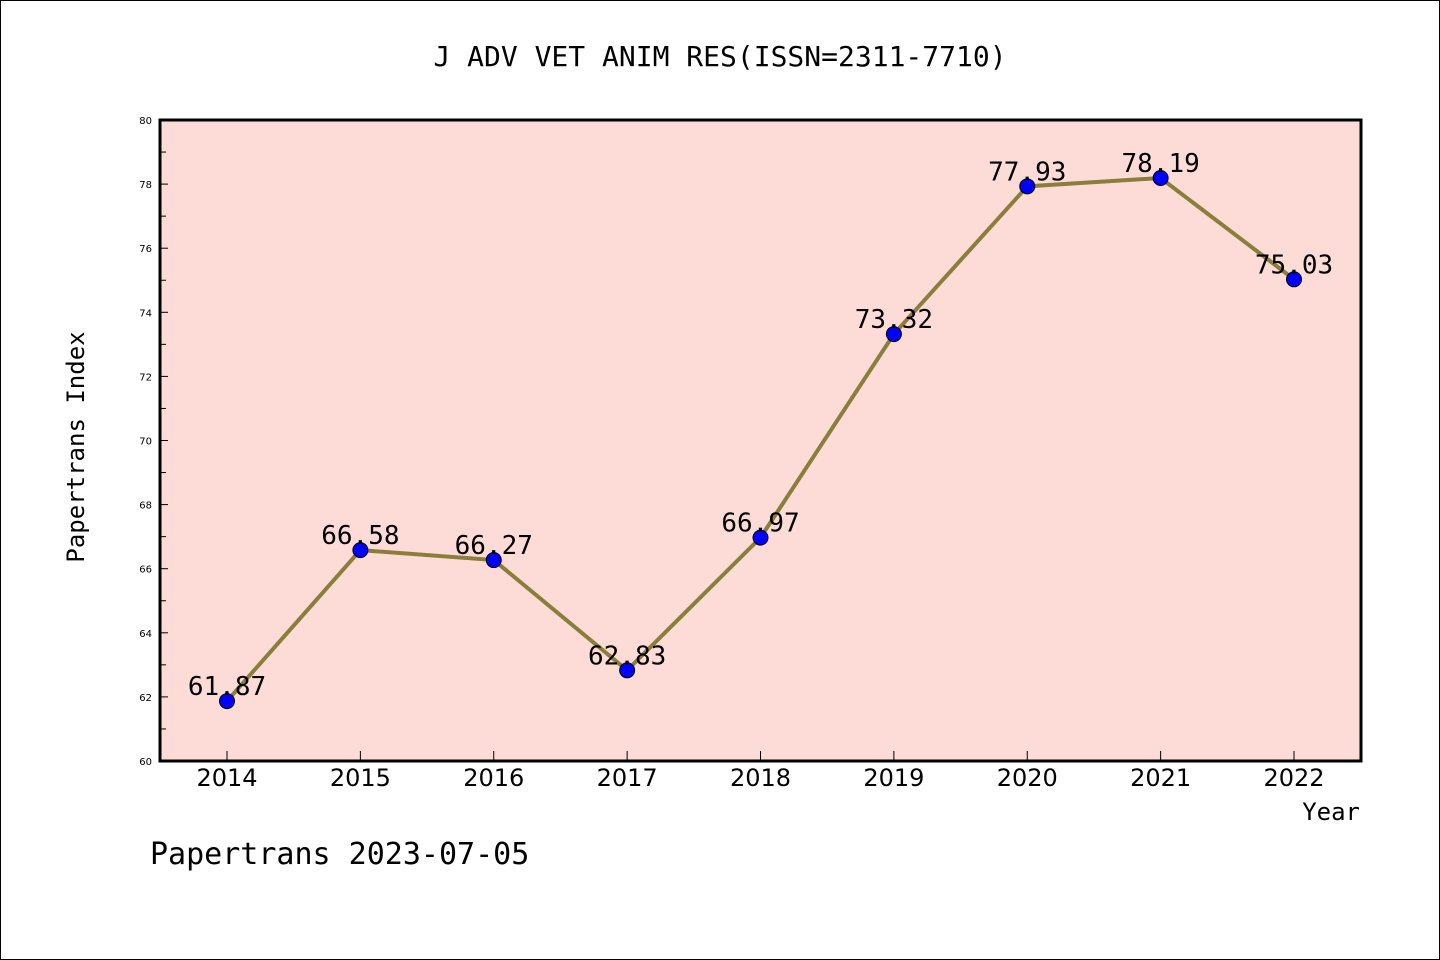  Describe the element at coordinates (719, 56) in the screenshot. I see `chart-title: J ADV VET ANIM RES(ISSN=2311-7710)` at that location.